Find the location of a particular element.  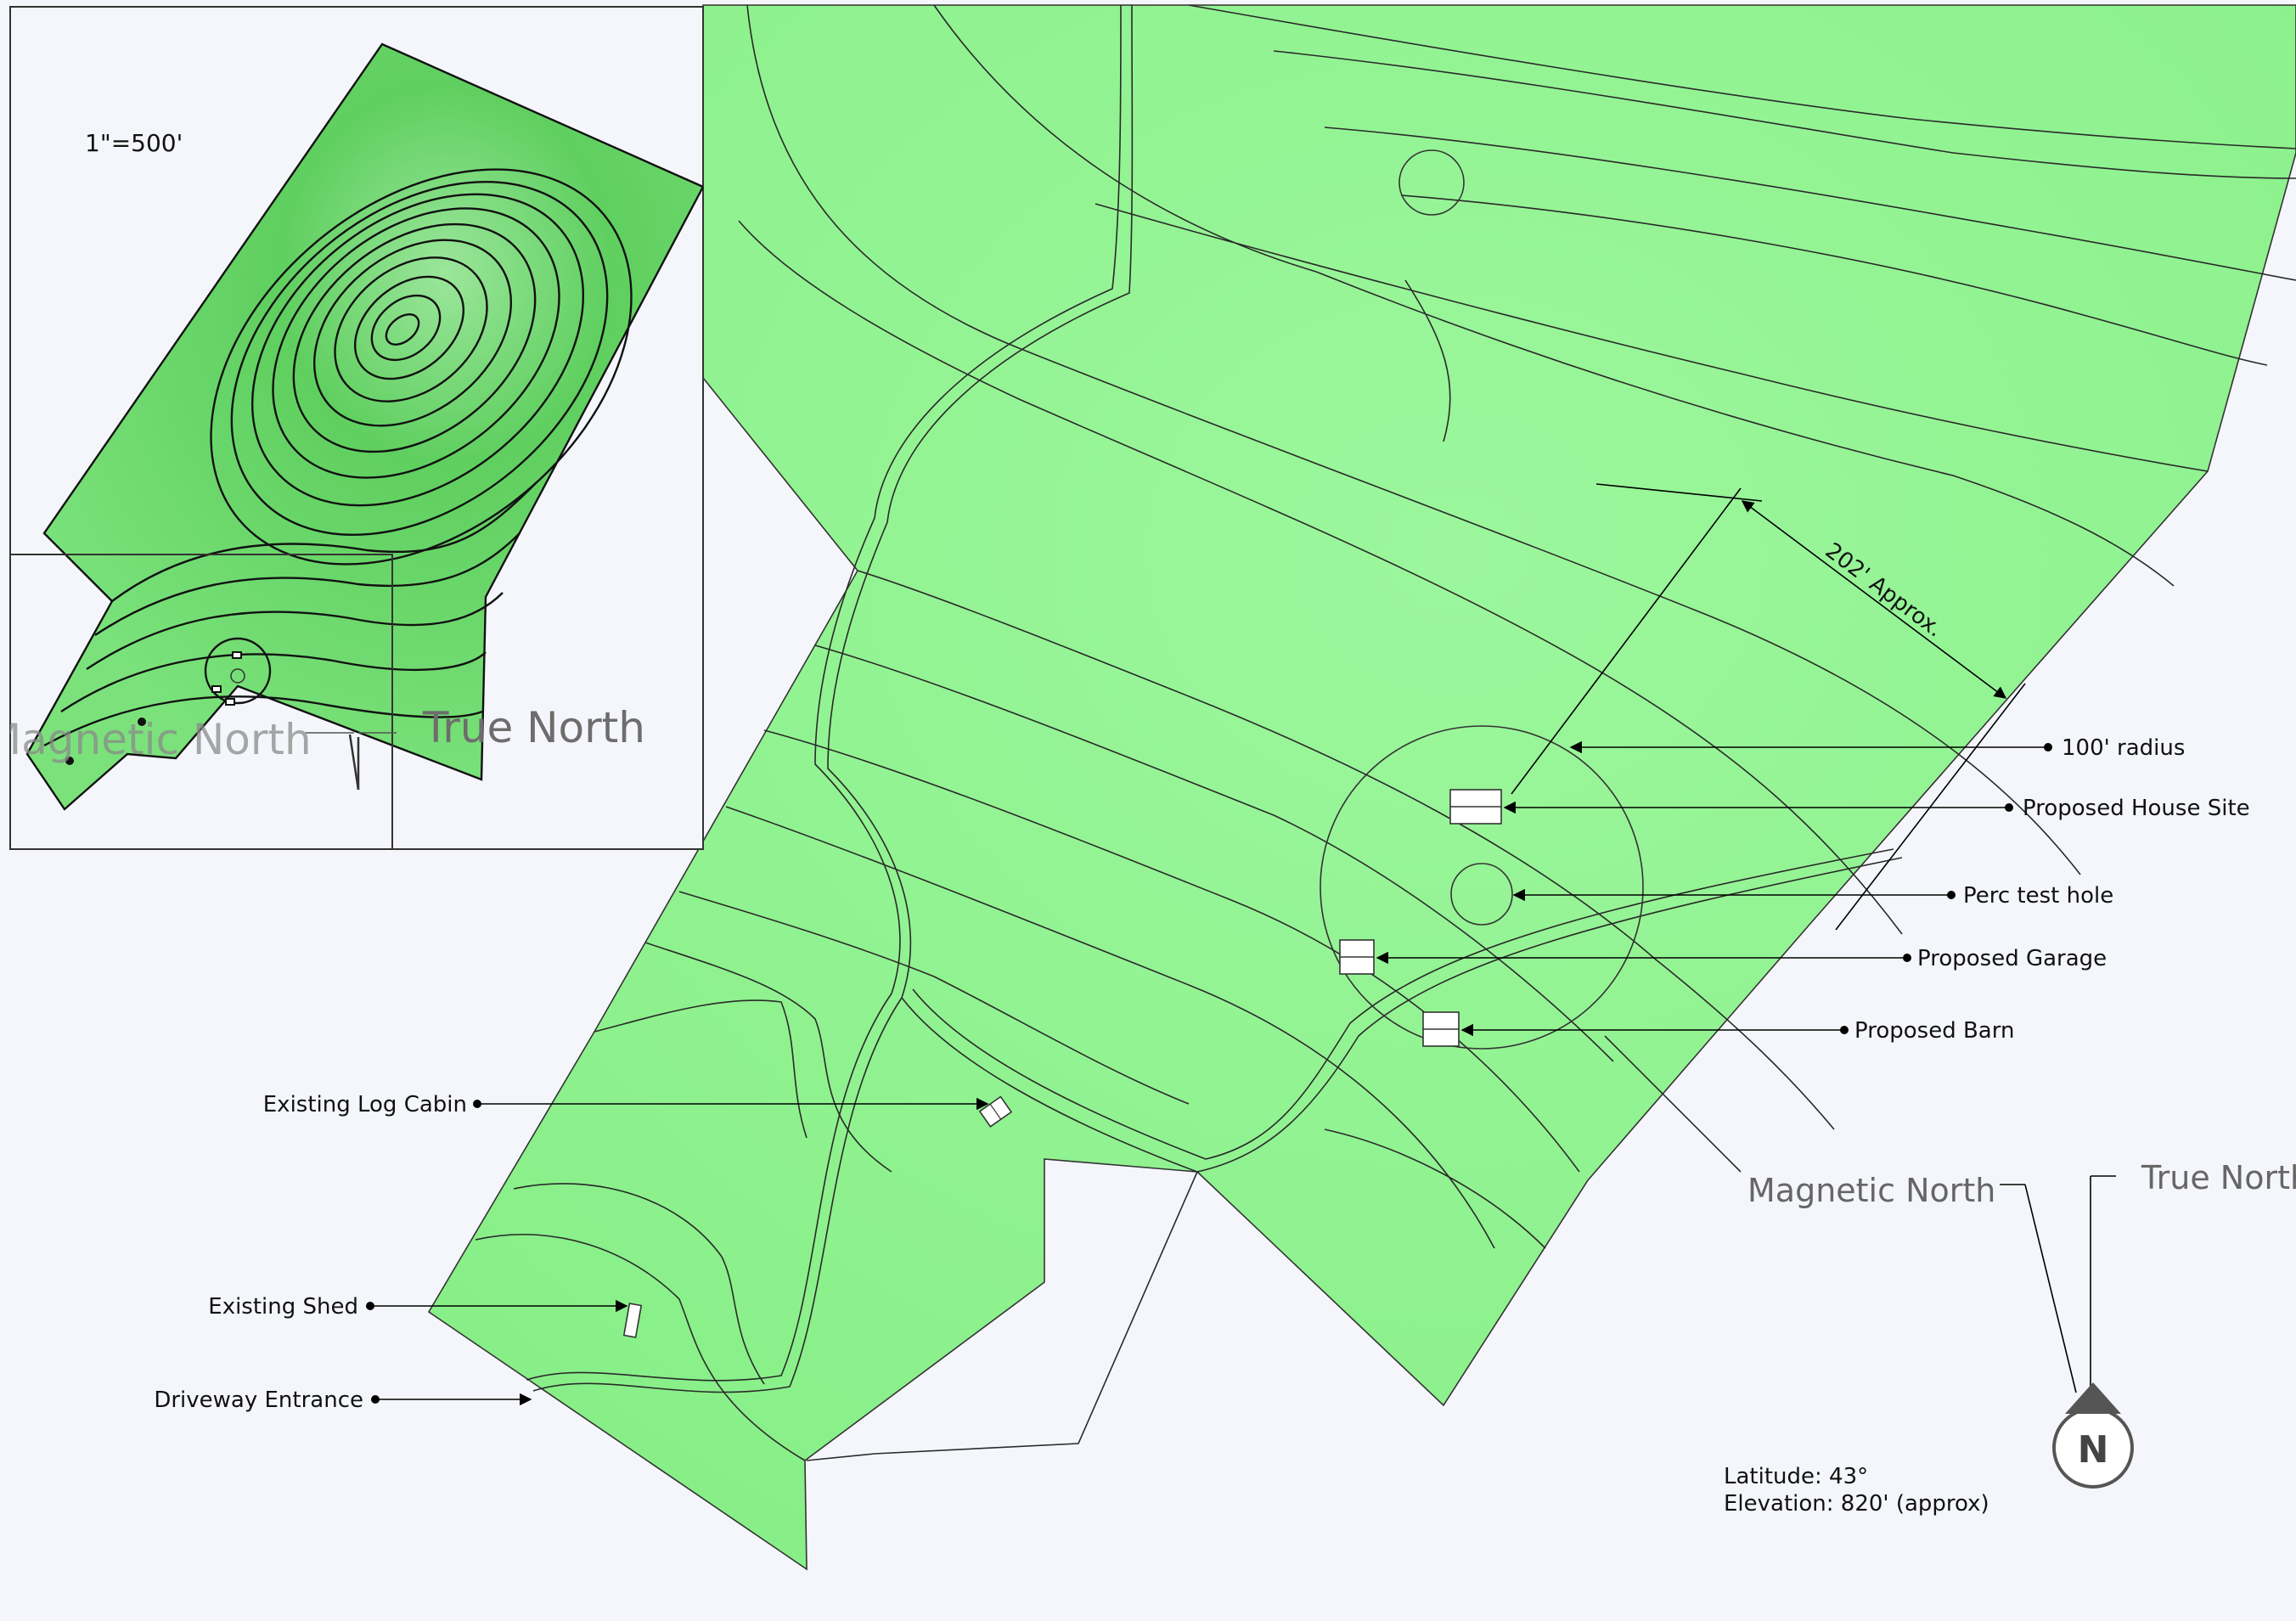

proposed-garage is located at coordinates (1357, 957).